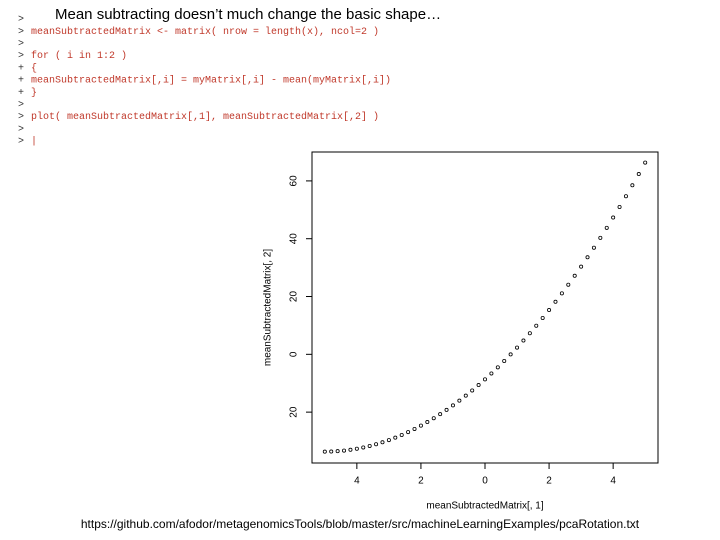 The image size is (720, 540). I want to click on console-code: |, so click(34, 142).